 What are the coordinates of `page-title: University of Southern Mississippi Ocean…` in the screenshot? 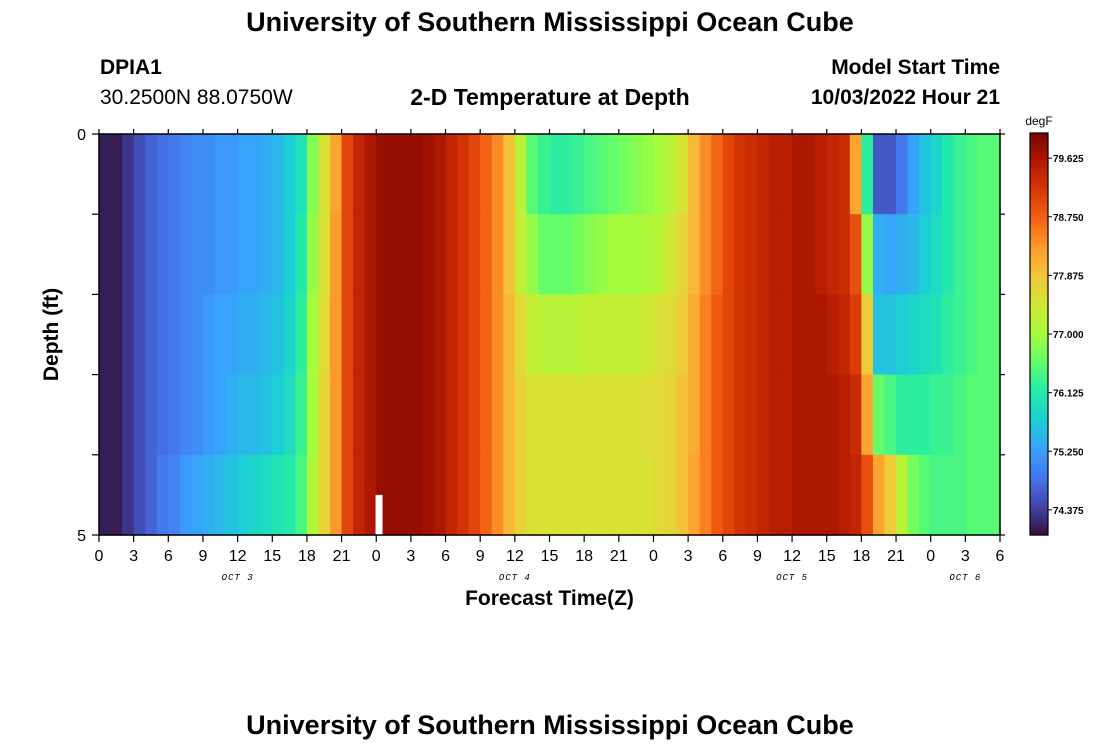 It's located at (550, 22).